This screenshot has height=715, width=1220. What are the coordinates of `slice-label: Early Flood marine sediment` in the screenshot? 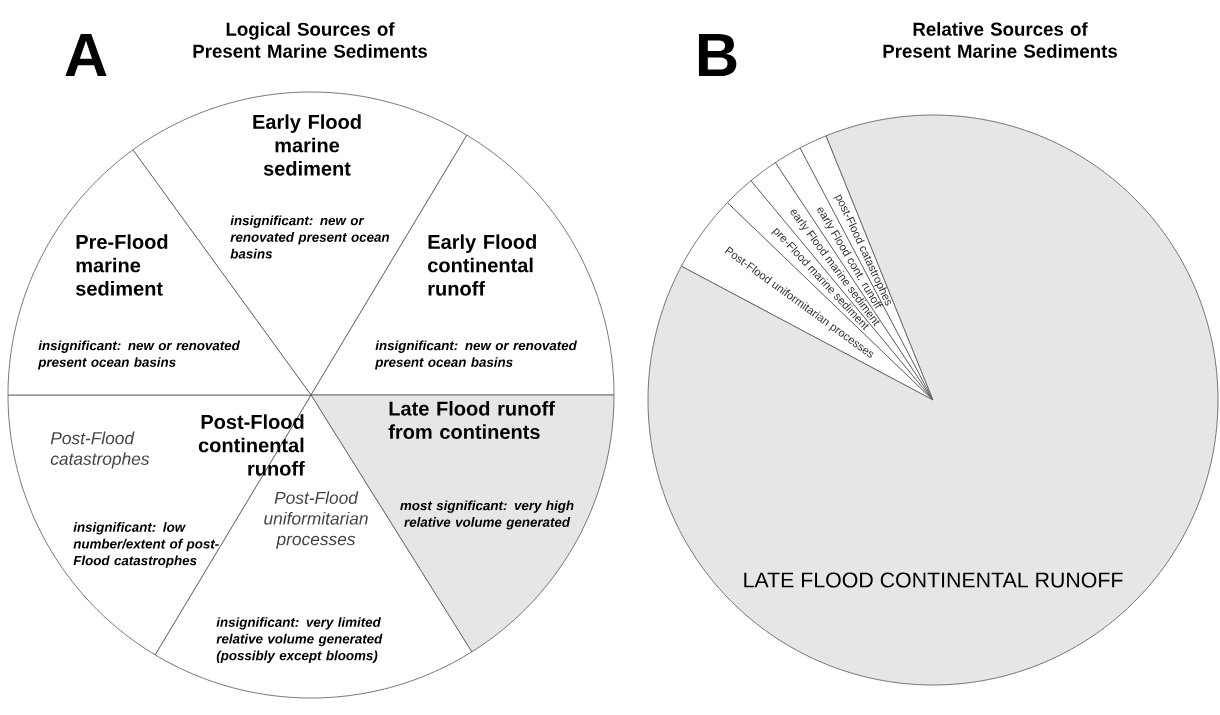 It's located at (307, 145).